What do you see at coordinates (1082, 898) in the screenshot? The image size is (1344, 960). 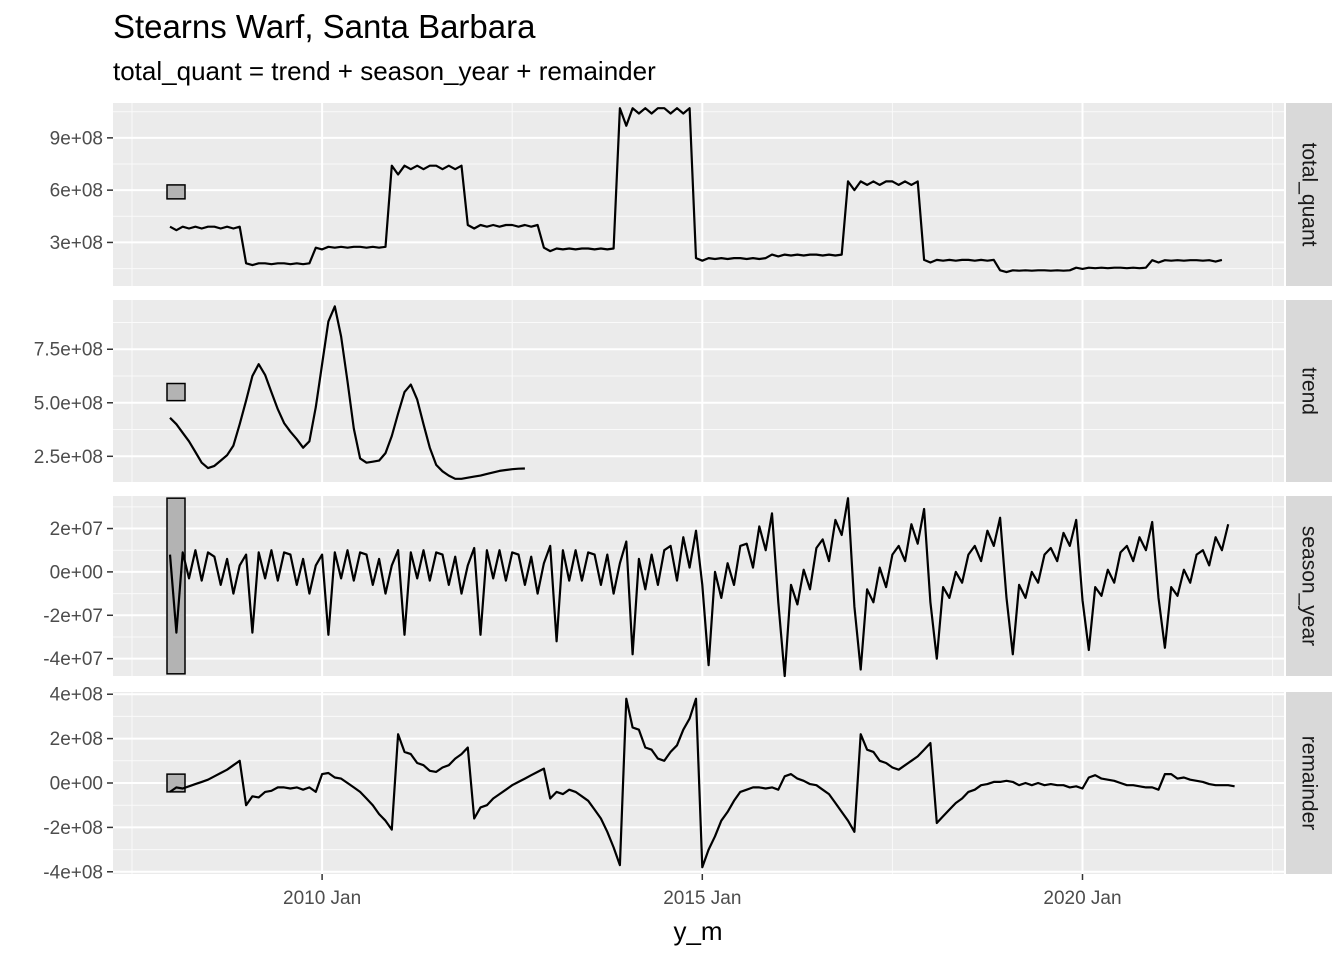 I see `x-tick-label: 2020 Jan` at bounding box center [1082, 898].